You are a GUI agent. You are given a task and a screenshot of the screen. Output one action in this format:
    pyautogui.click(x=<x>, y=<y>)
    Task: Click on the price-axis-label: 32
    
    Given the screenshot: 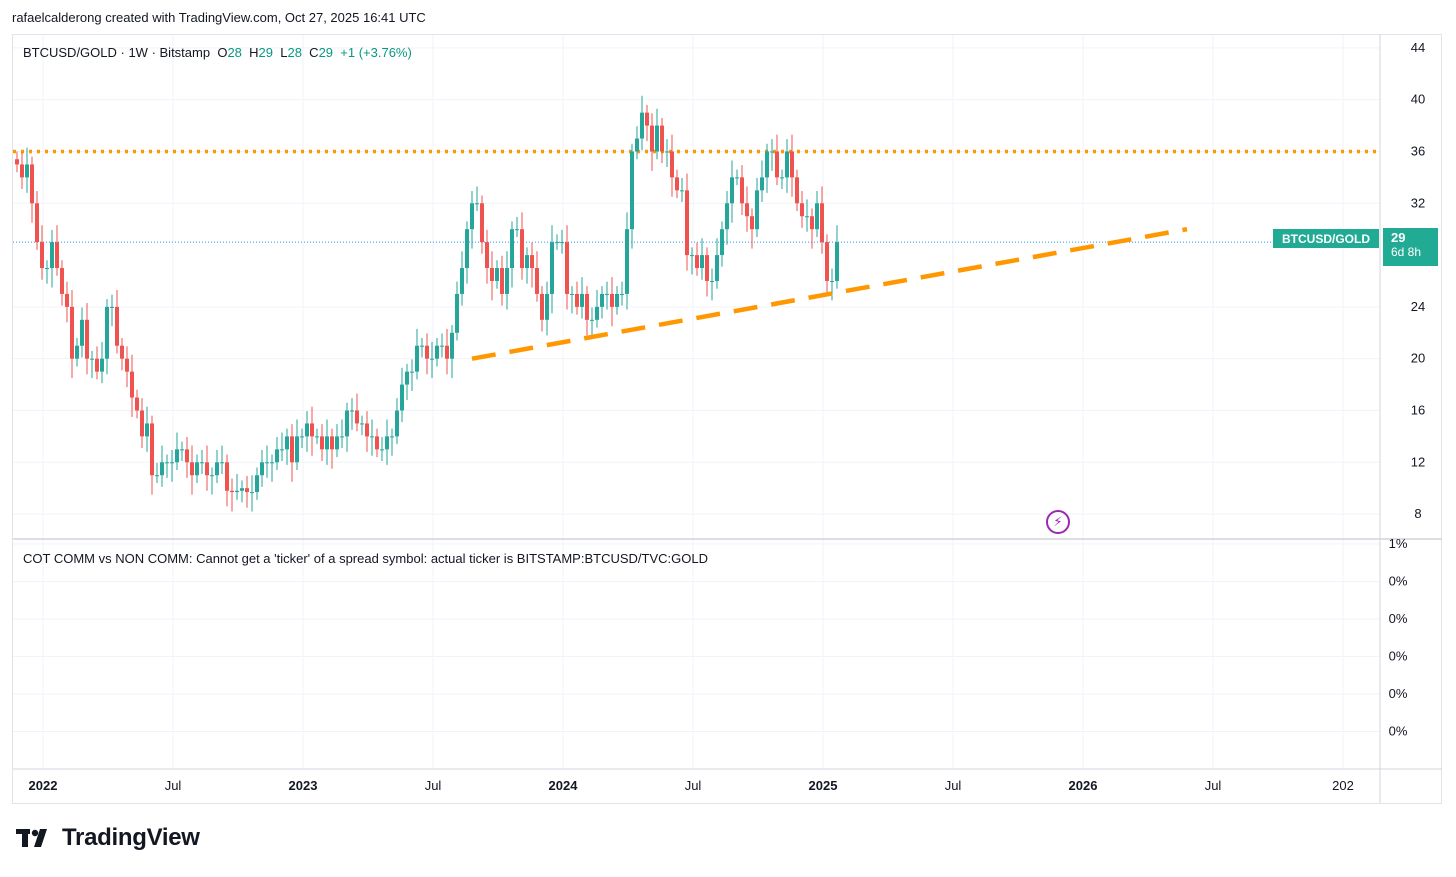 What is the action you would take?
    pyautogui.click(x=1418, y=202)
    